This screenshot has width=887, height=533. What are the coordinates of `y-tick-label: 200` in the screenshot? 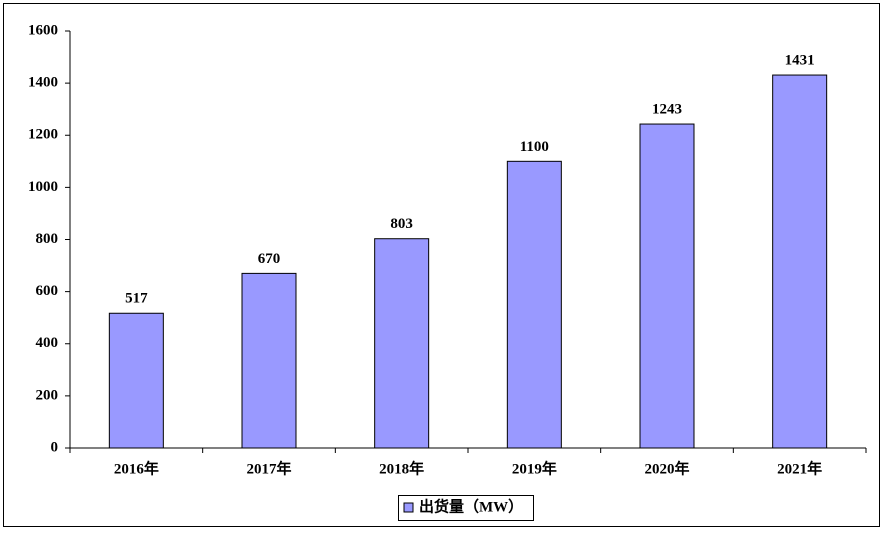 It's located at (47, 395).